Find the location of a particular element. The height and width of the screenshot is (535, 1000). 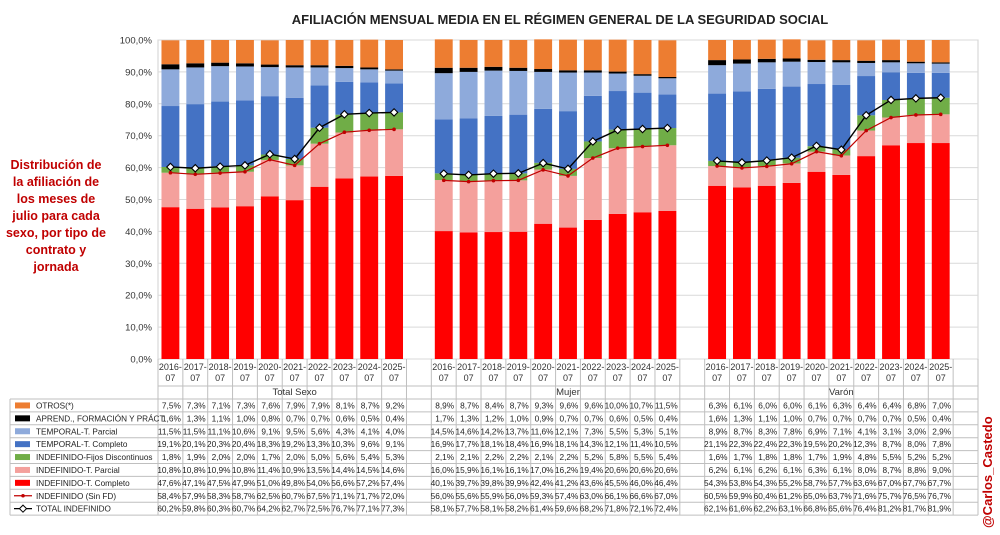

table-cell: 72,0% is located at coordinates (393, 496).